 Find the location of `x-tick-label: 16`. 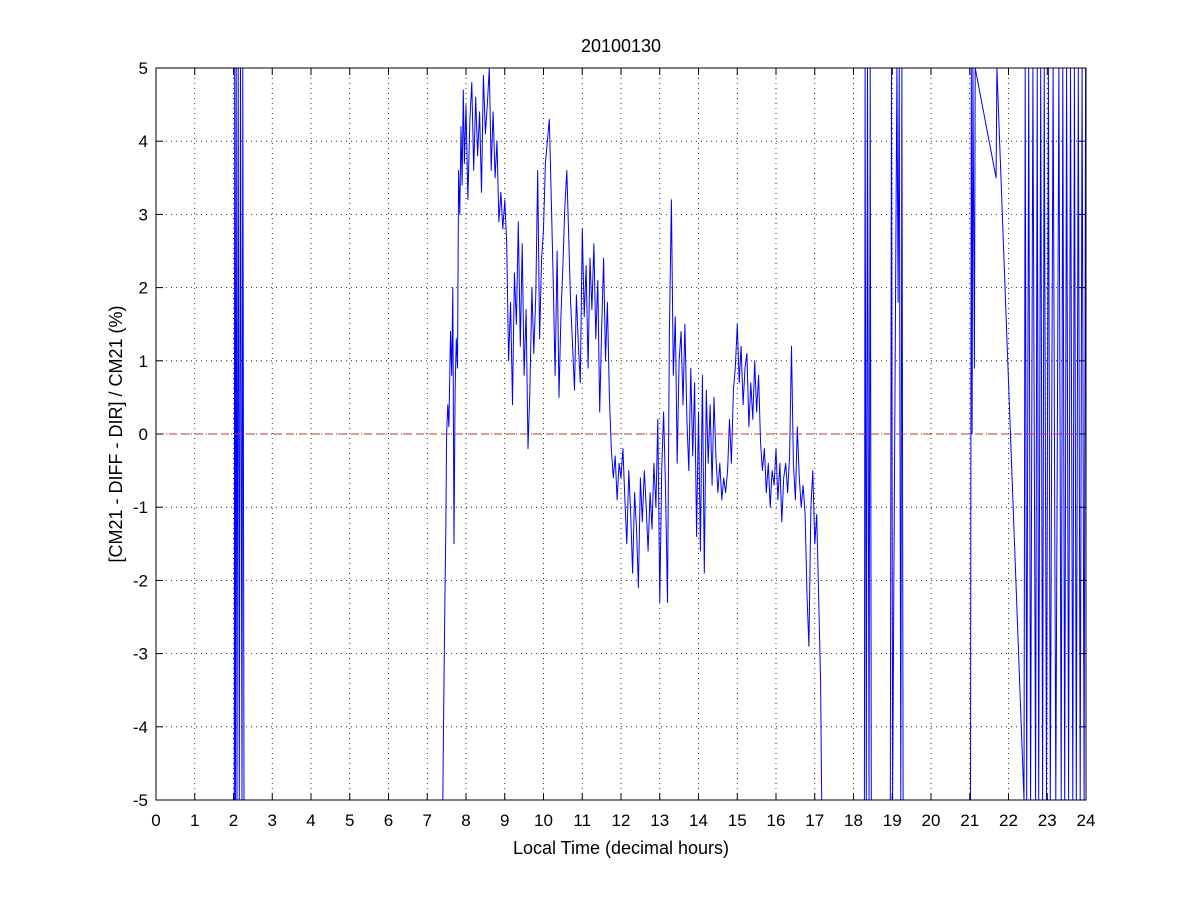

x-tick-label: 16 is located at coordinates (776, 820).